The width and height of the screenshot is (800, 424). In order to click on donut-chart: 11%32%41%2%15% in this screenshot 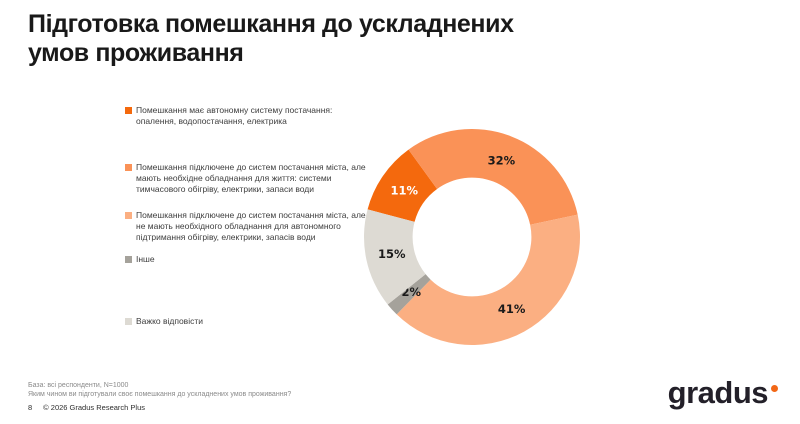, I will do `click(472, 237)`.